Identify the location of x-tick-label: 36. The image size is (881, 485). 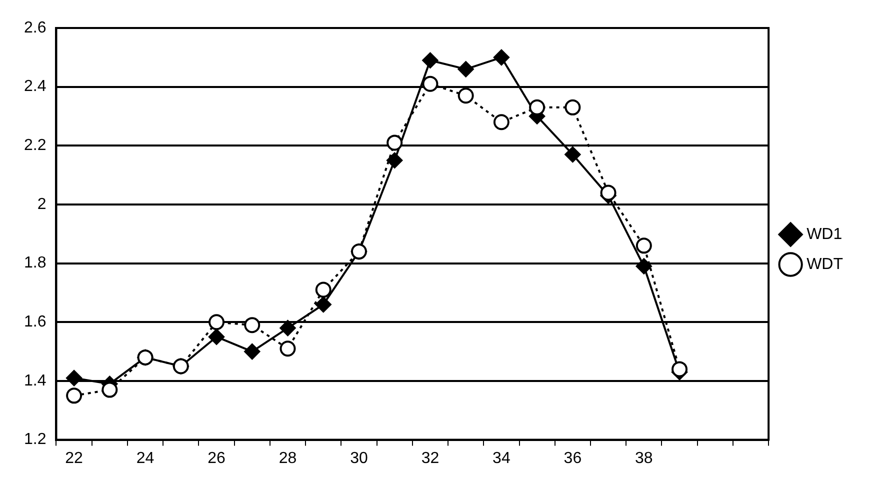
(573, 458).